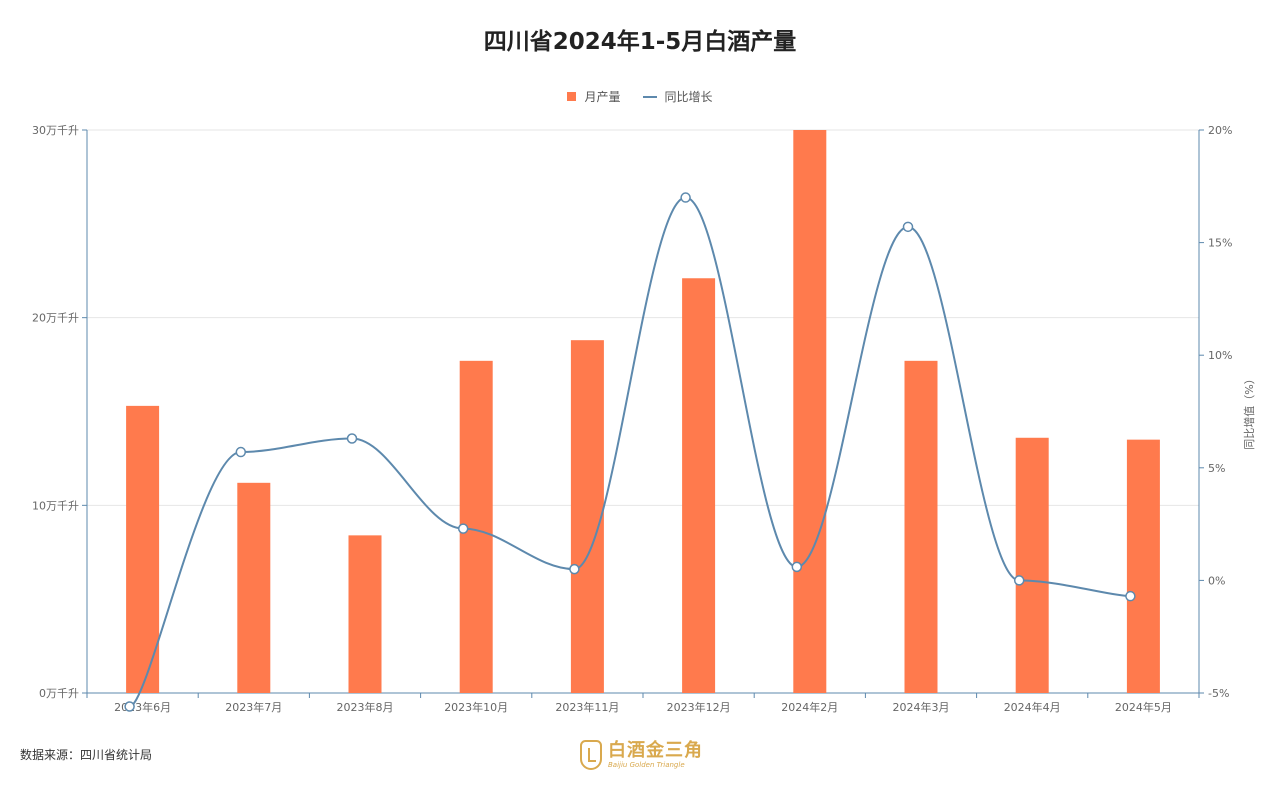 The image size is (1280, 800). What do you see at coordinates (1216, 580) in the screenshot?
I see `y-right-tick-label: 0%` at bounding box center [1216, 580].